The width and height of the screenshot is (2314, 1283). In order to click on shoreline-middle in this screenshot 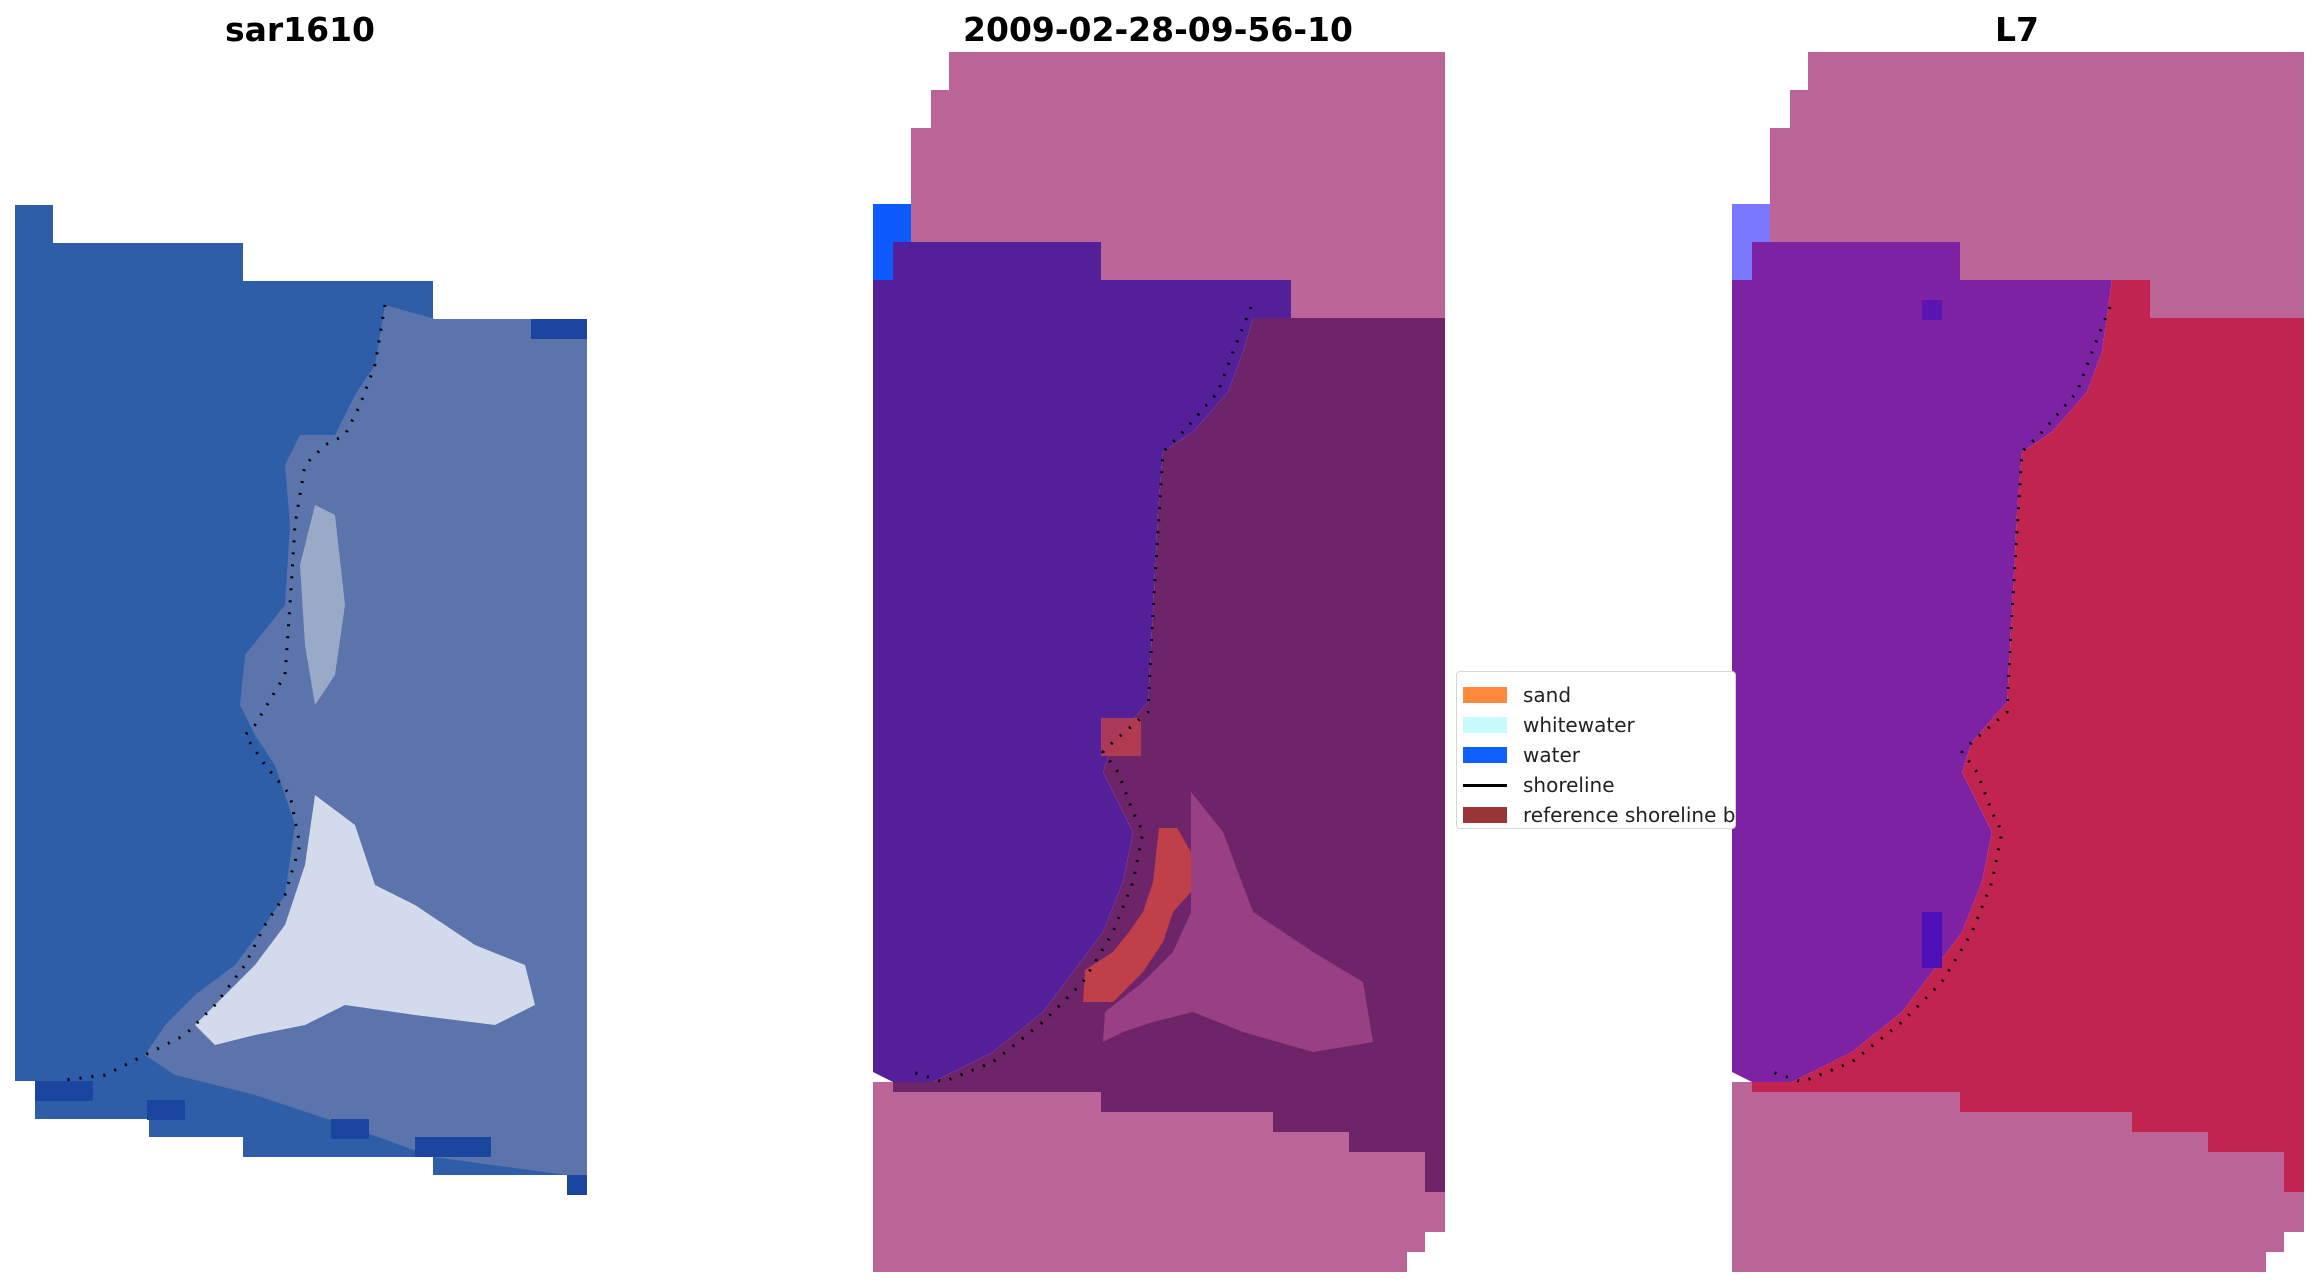, I will do `click(1082, 695)`.